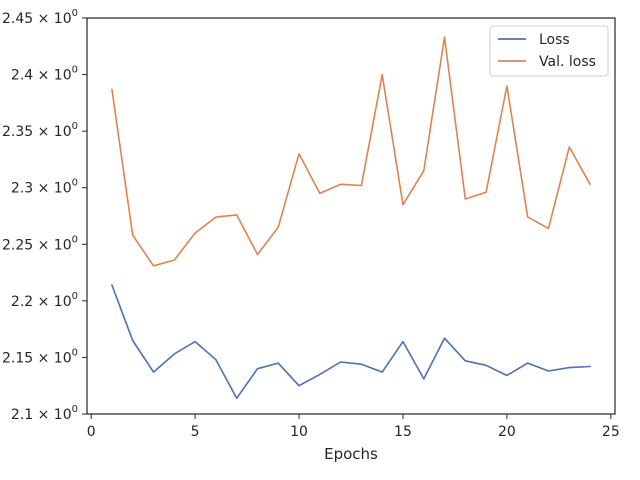 The height and width of the screenshot is (480, 640). I want to click on legend: Loss Val. loss, so click(549, 51).